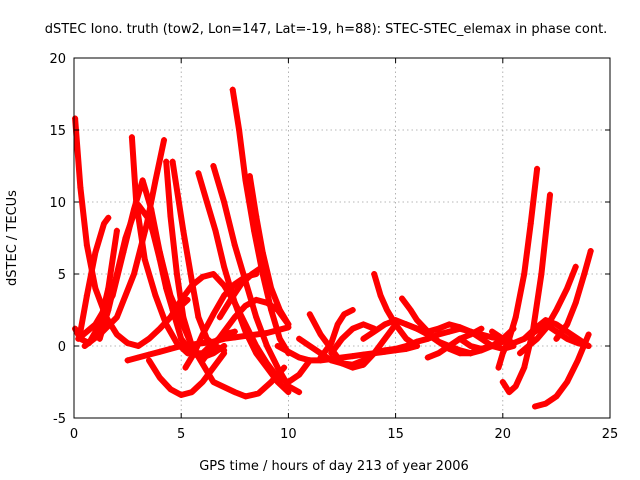  I want to click on y-tick-label: 0, so click(62, 347).